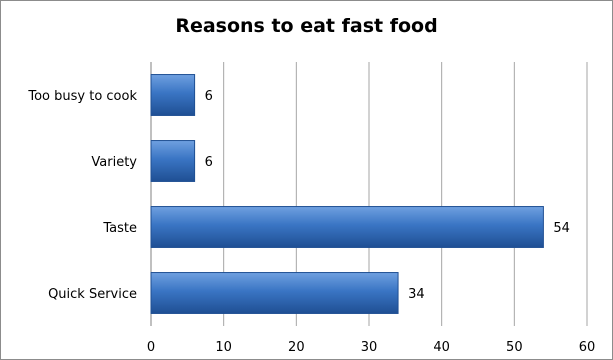  I want to click on x-tick-label: 10, so click(223, 347).